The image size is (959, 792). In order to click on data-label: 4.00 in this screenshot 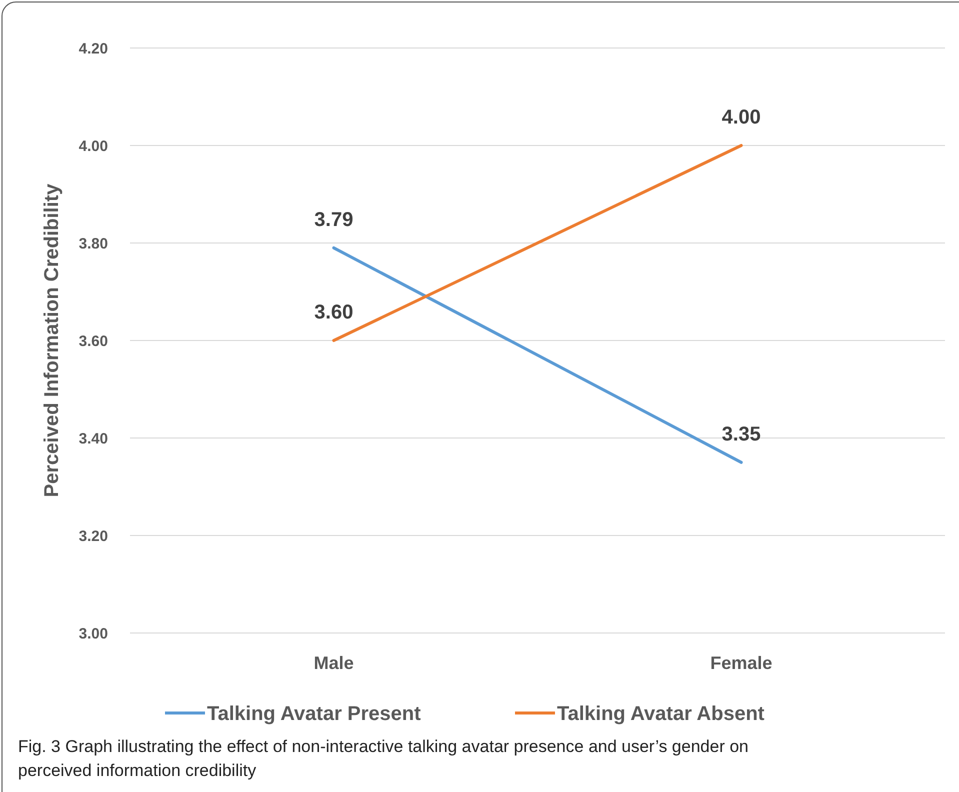, I will do `click(741, 117)`.